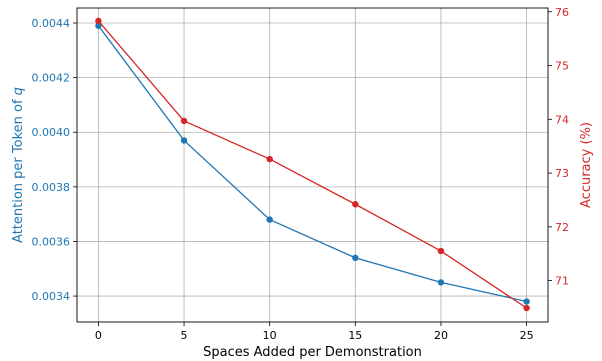 The width and height of the screenshot is (602, 361). Describe the element at coordinates (314, 332) in the screenshot. I see `x-axis: 0 5 10 15 20 25` at that location.